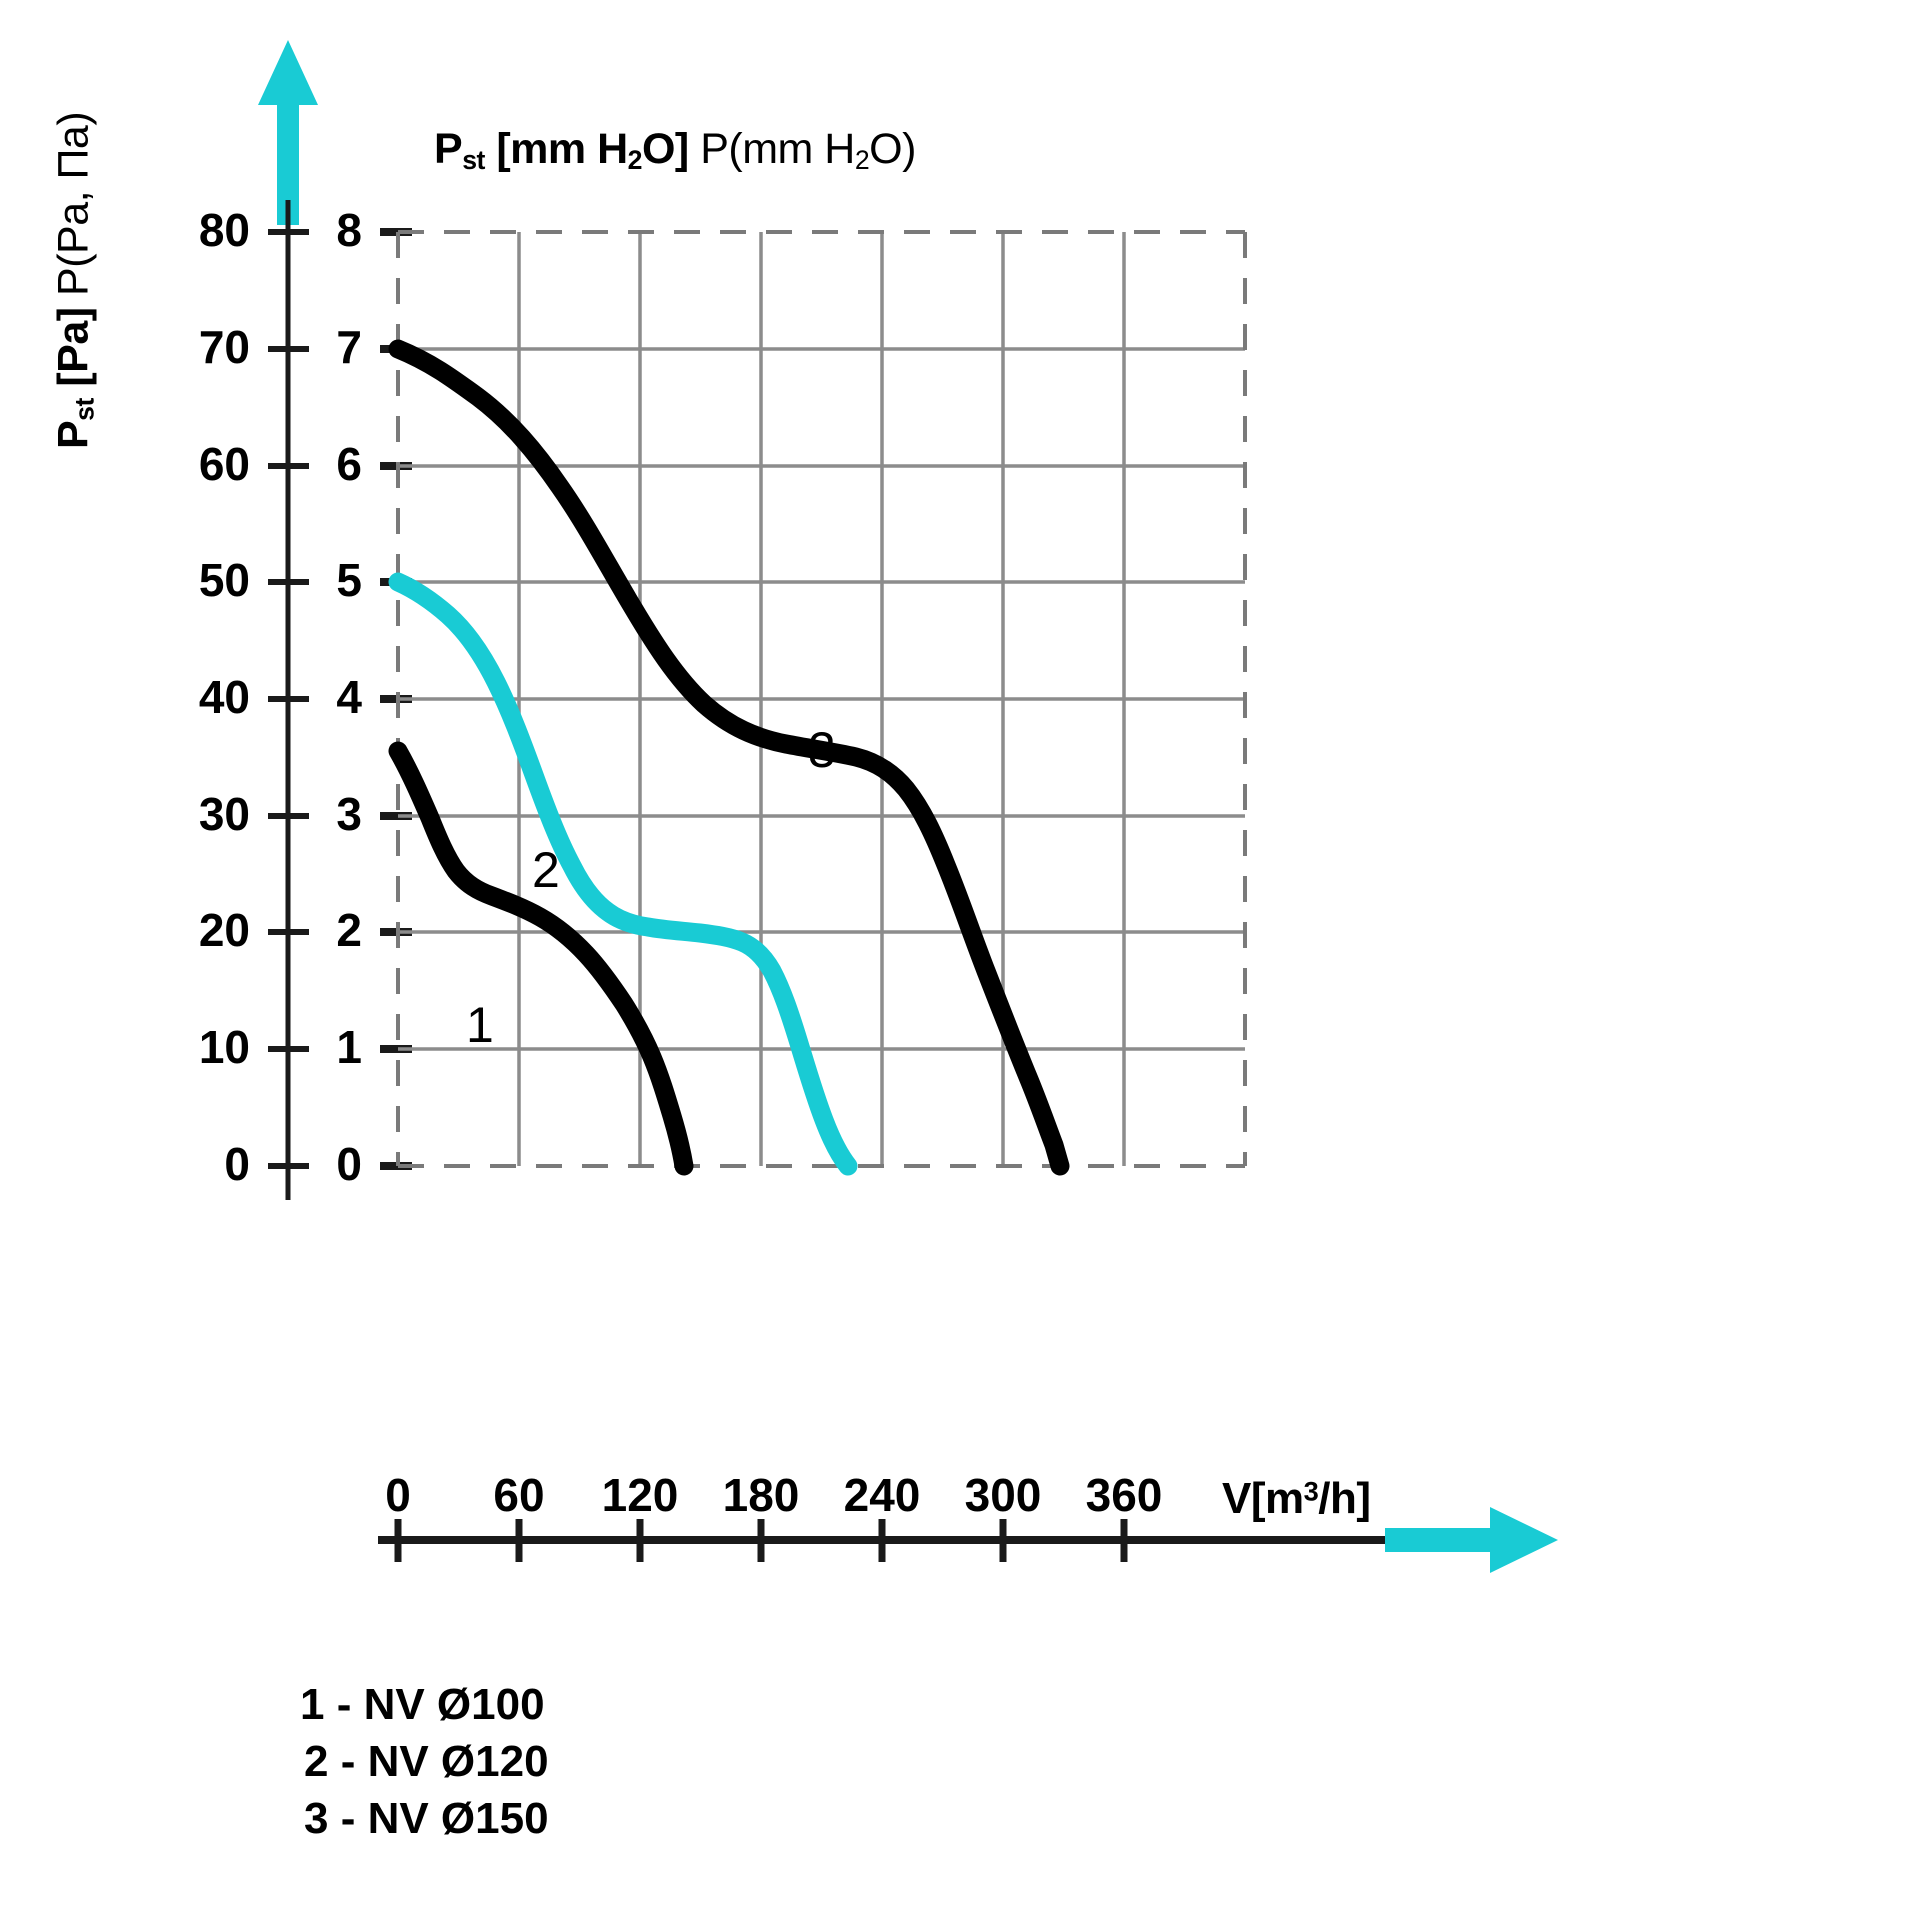  I want to click on curve-marker-3: 3, so click(822, 750).